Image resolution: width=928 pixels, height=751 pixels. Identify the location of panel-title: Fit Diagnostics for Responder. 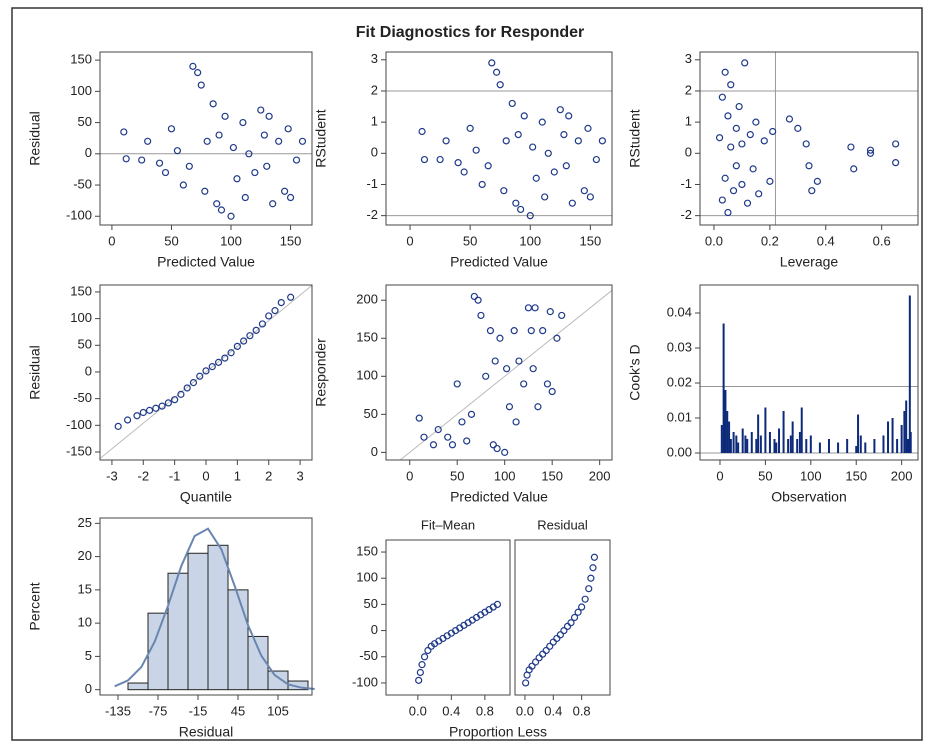
(470, 32).